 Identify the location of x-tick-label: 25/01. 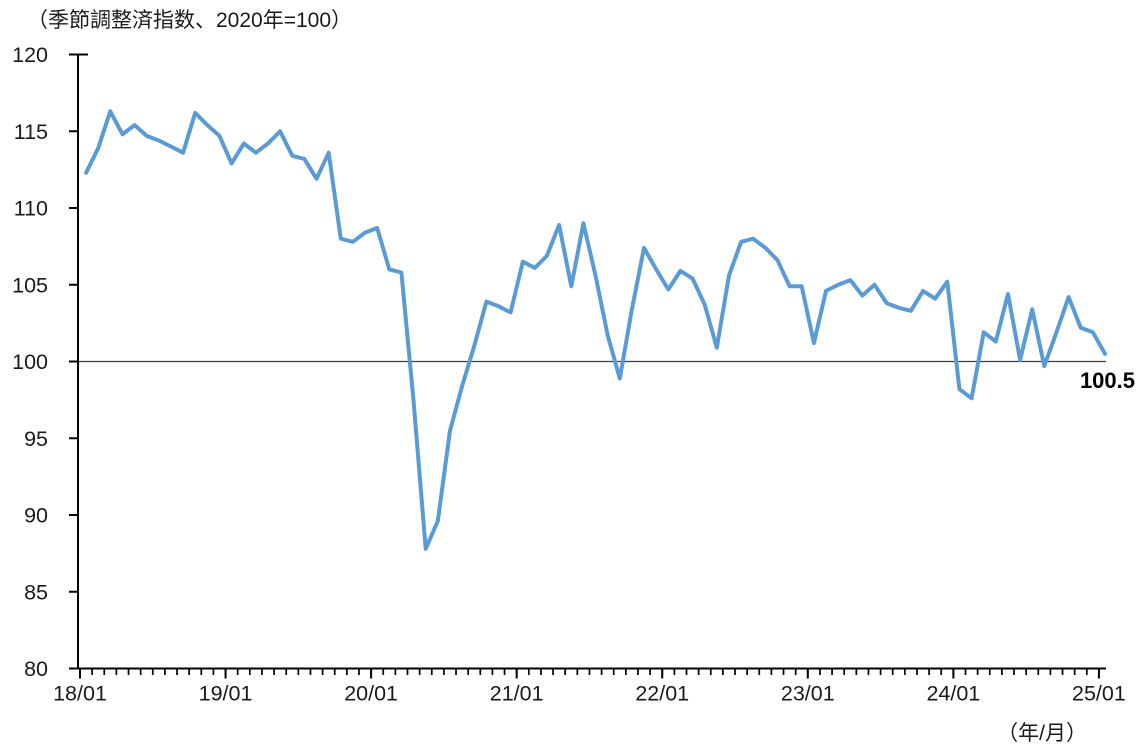
(1099, 694).